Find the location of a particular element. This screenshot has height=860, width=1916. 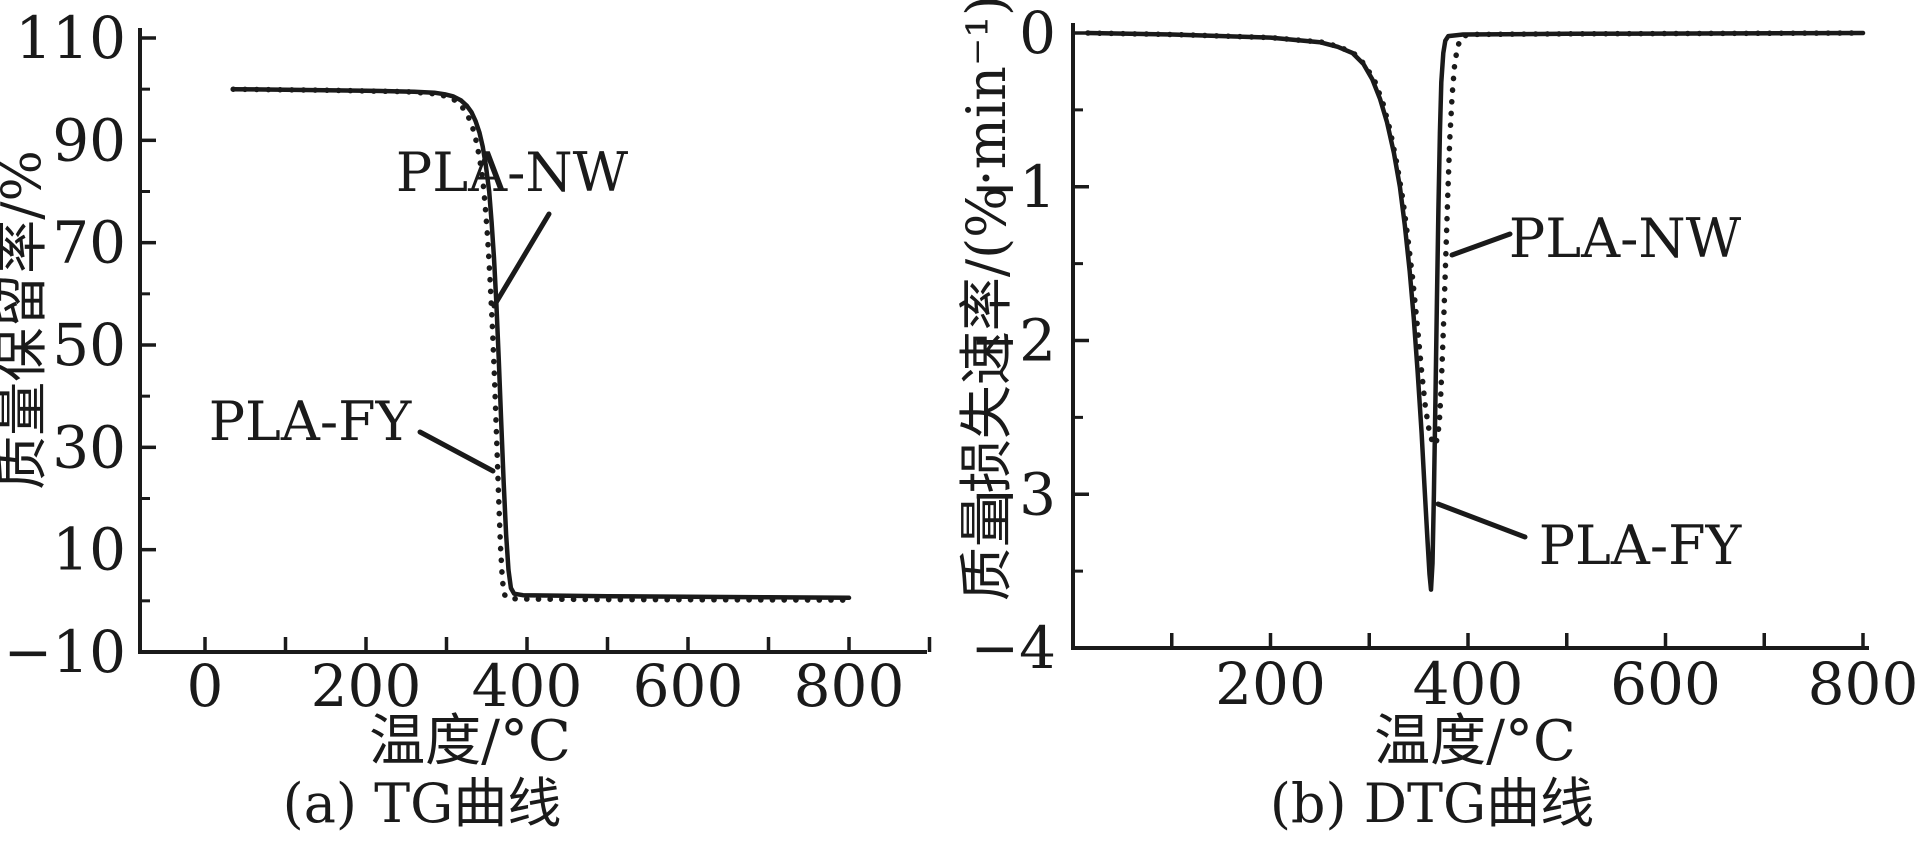

tg-x-tick-label: 600 is located at coordinates (688, 686).